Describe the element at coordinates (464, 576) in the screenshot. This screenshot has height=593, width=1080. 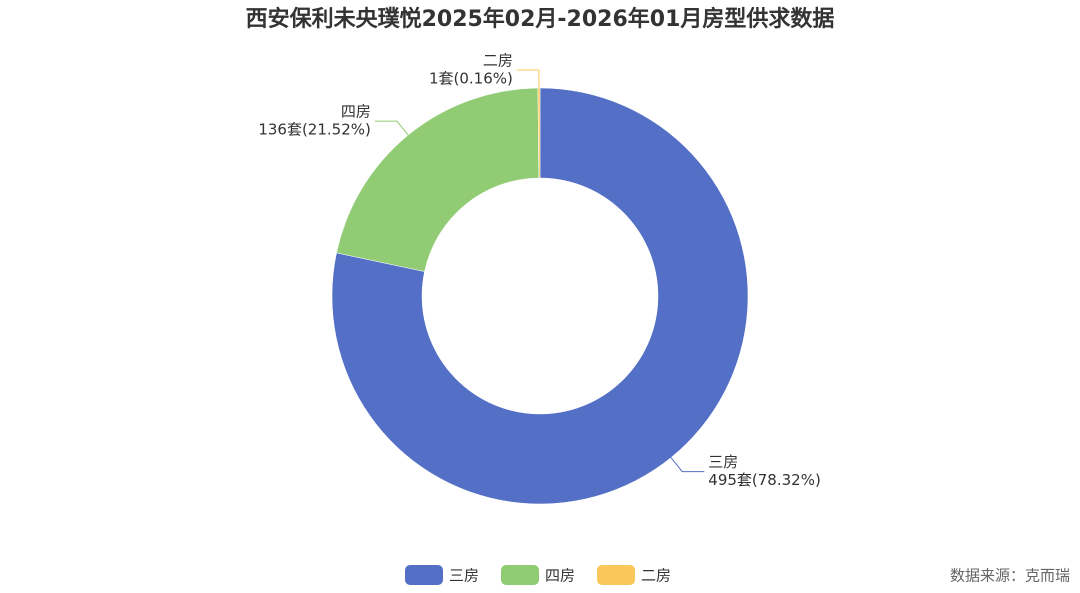
I see `legend-label: 三房` at that location.